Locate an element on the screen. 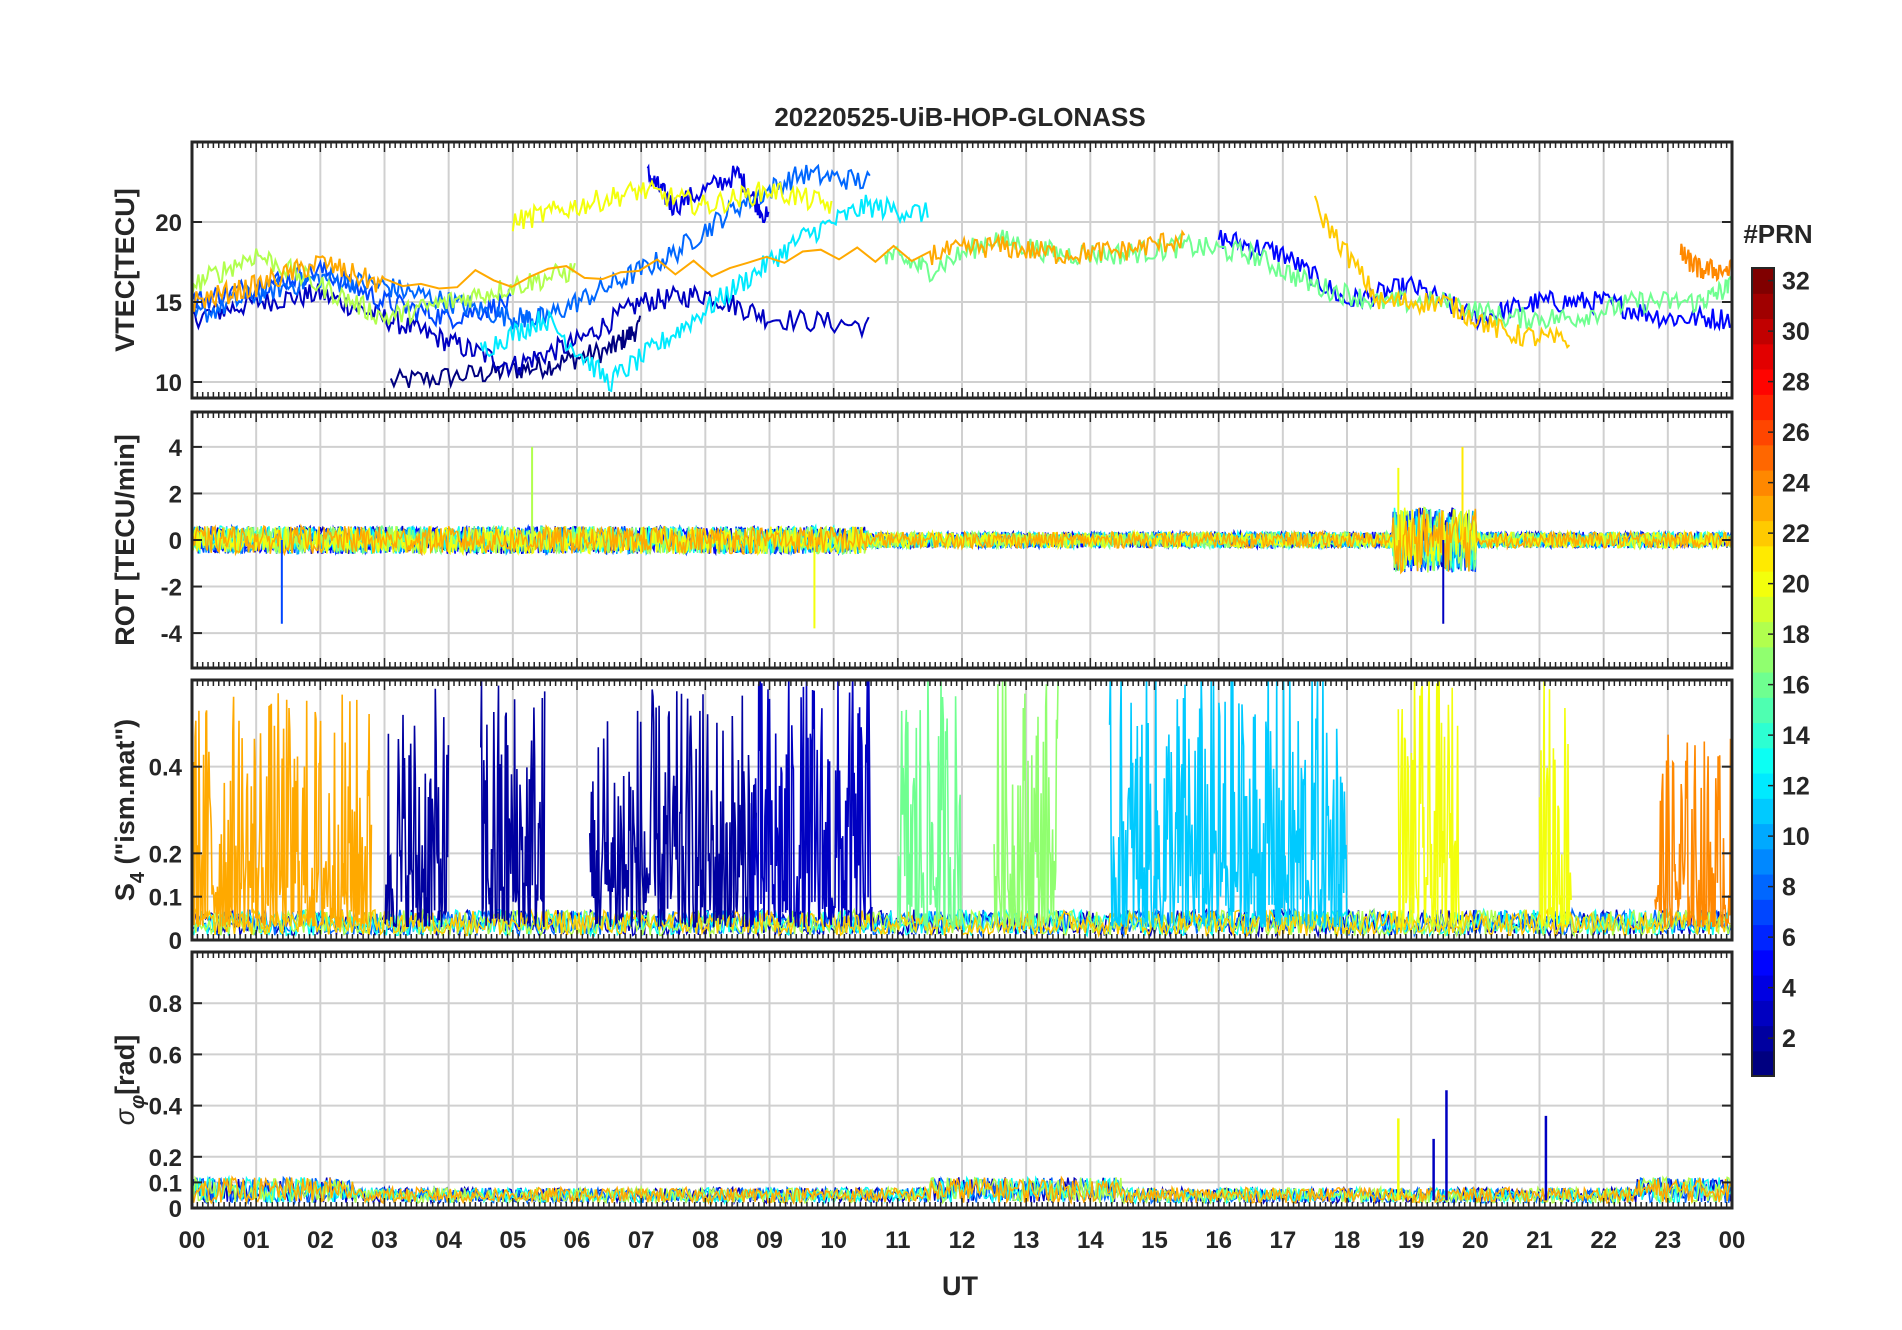 The height and width of the screenshot is (1330, 1902). colorbar-frame is located at coordinates (1763, 672).